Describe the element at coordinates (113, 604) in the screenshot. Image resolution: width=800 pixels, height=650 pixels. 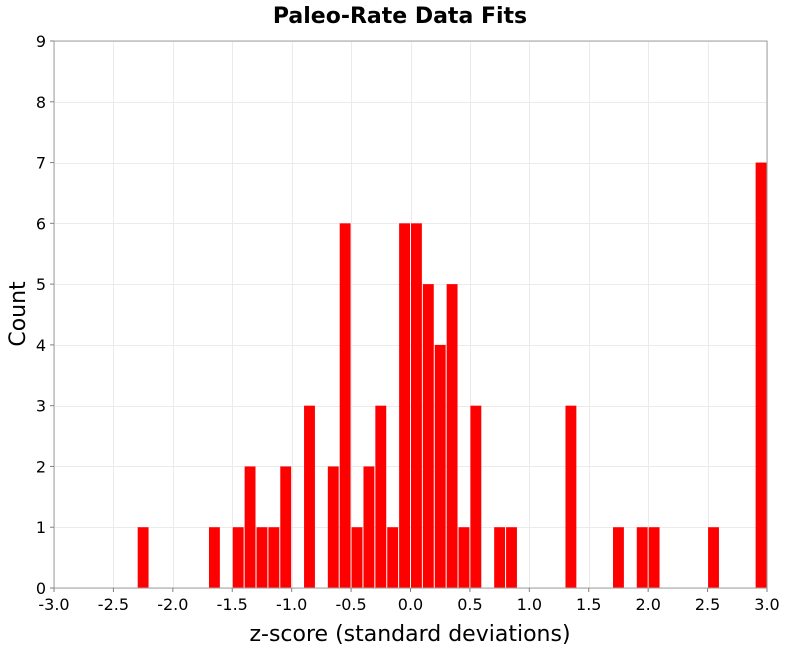
I see `x-tick-label: -2.5` at that location.